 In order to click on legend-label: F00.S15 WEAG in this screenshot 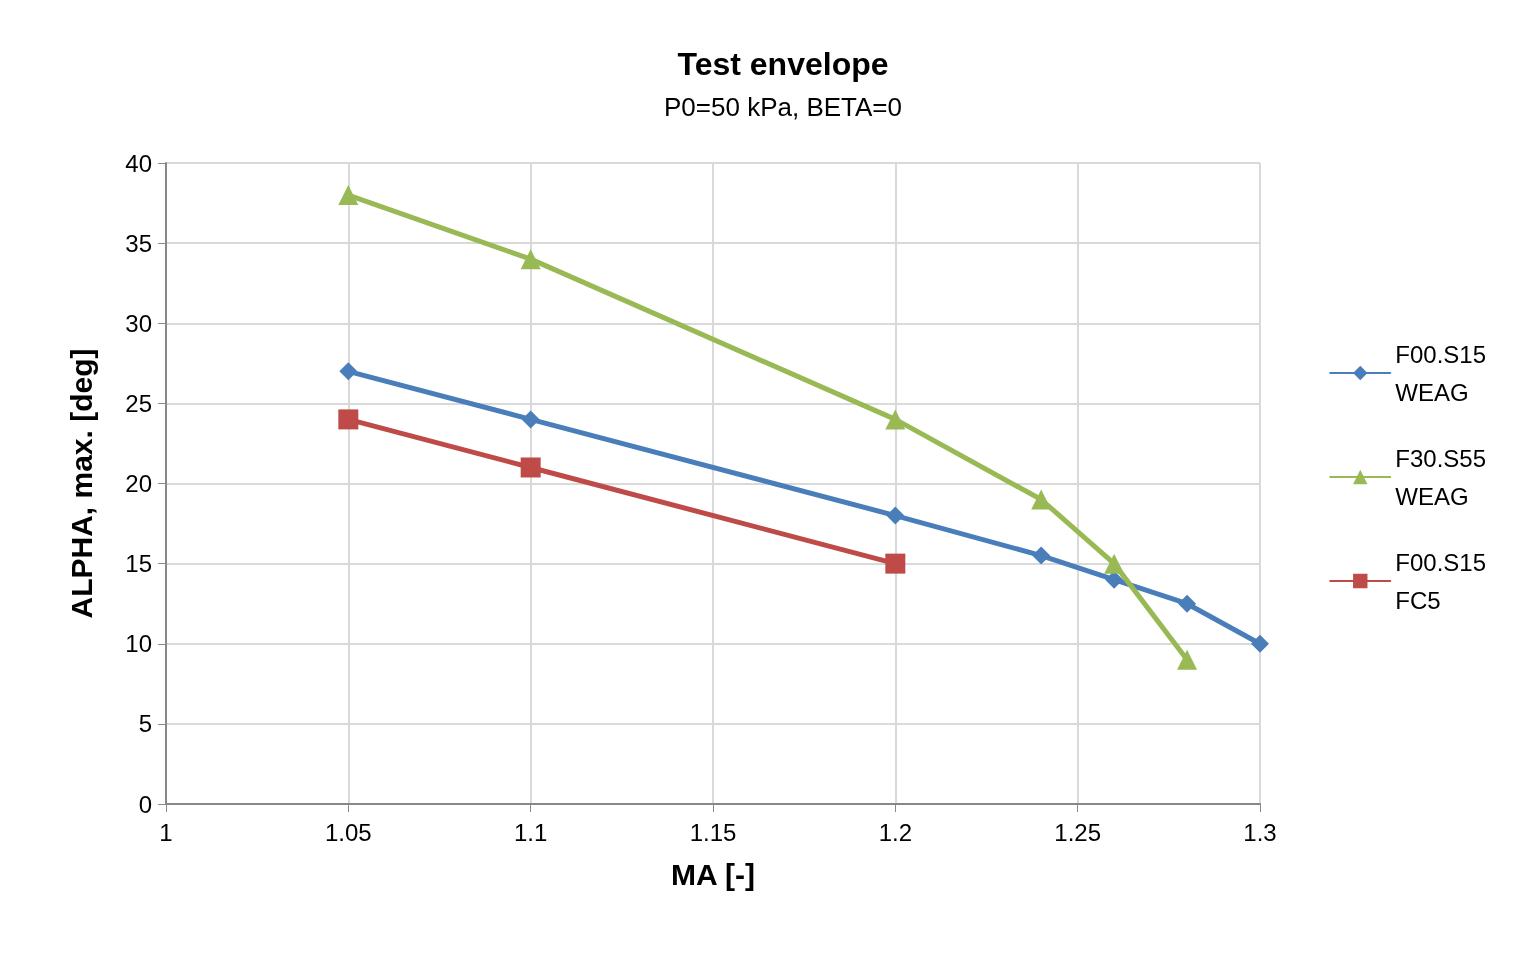, I will do `click(1441, 373)`.